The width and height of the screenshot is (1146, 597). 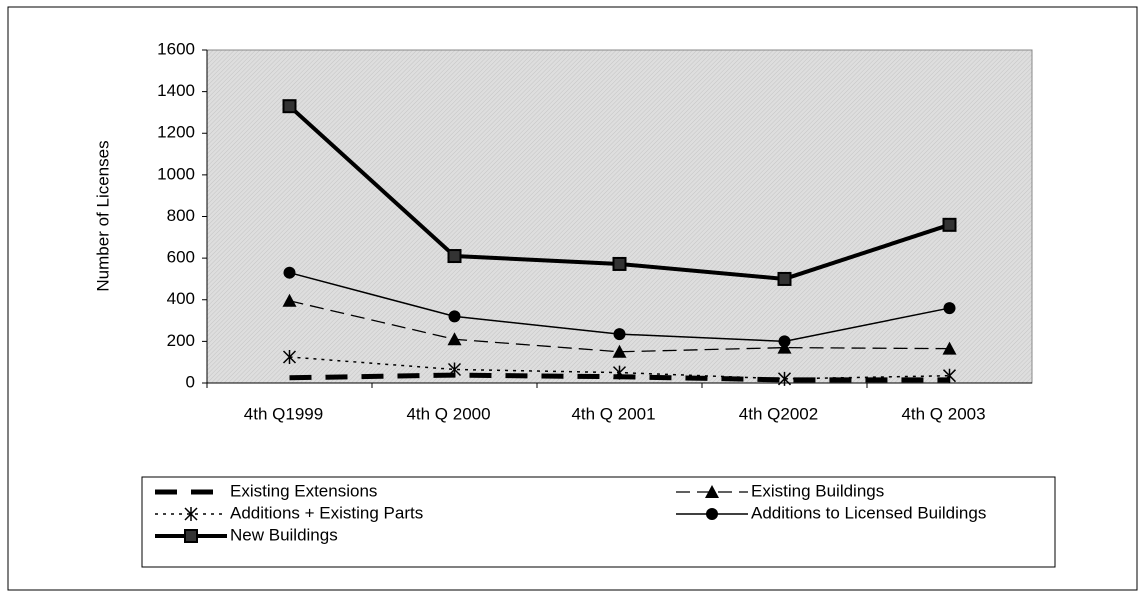 What do you see at coordinates (598, 522) in the screenshot?
I see `legend` at bounding box center [598, 522].